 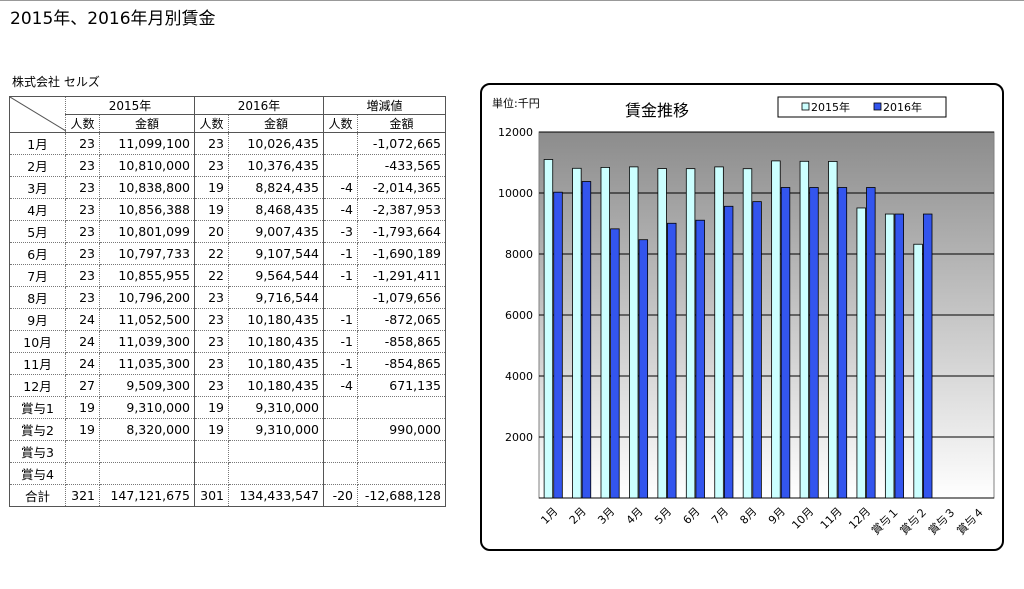 What do you see at coordinates (211, 231) in the screenshot?
I see `count-2016-cell: 20` at bounding box center [211, 231].